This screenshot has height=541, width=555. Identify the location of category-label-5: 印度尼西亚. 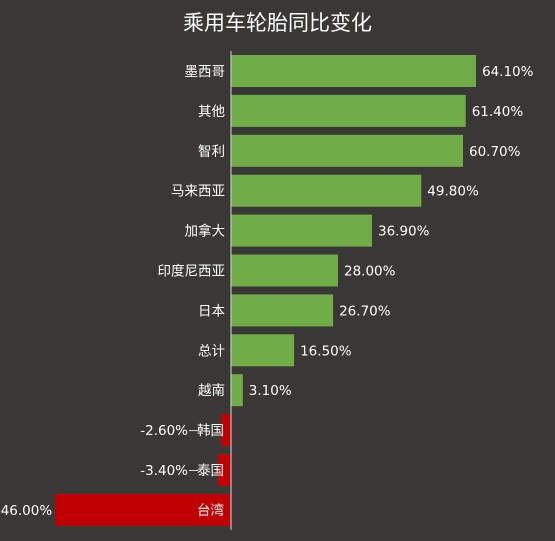
(192, 272).